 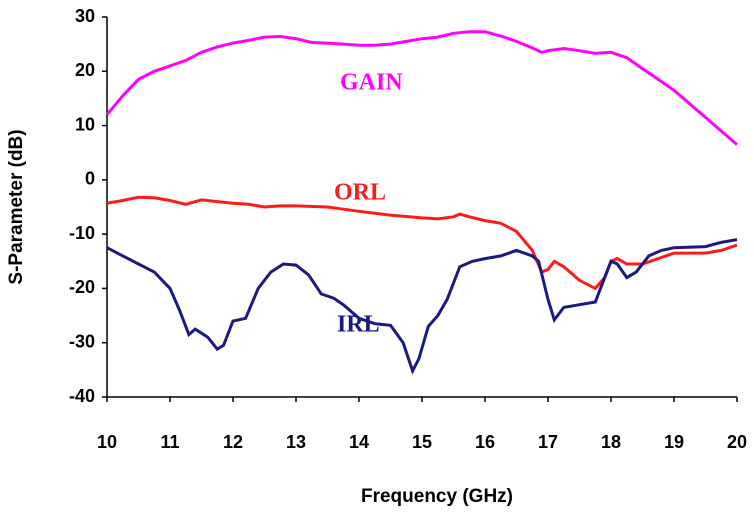 What do you see at coordinates (85, 124) in the screenshot?
I see `y-tick-label: 10` at bounding box center [85, 124].